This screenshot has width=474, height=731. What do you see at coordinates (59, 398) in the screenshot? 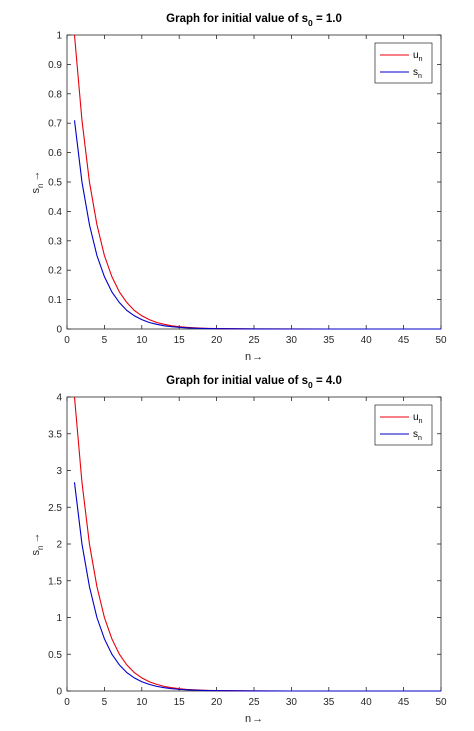
I see `y-tick-label: 4` at bounding box center [59, 398].